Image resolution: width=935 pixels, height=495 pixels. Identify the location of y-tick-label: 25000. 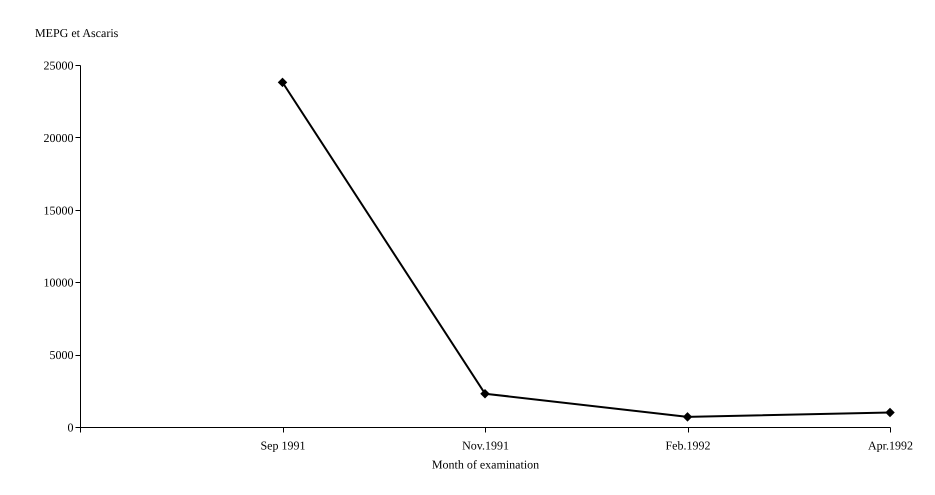
(59, 65).